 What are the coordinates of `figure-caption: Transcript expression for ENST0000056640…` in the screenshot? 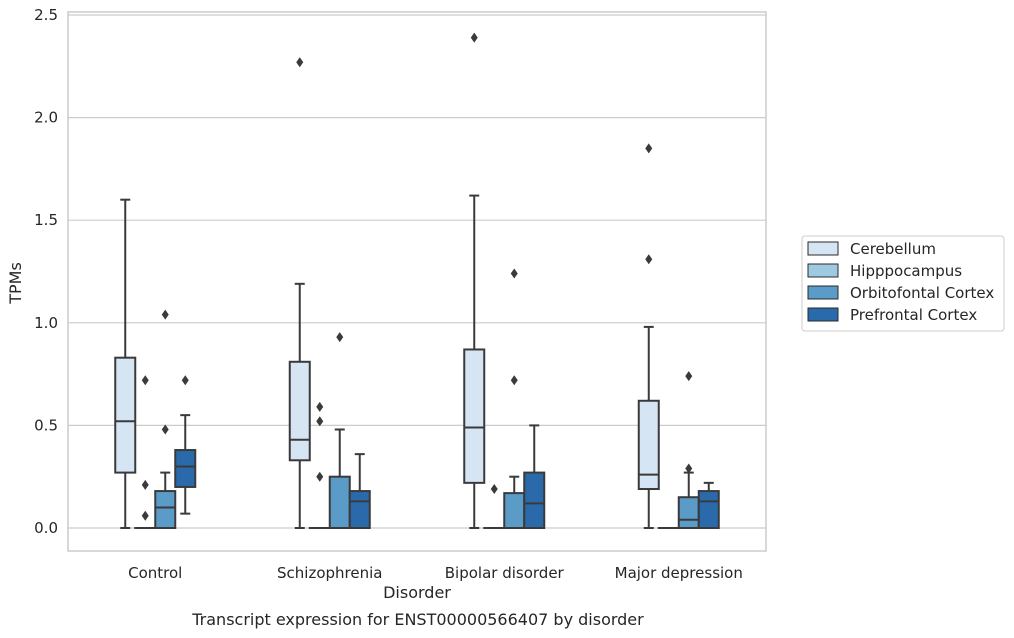 It's located at (418, 619).